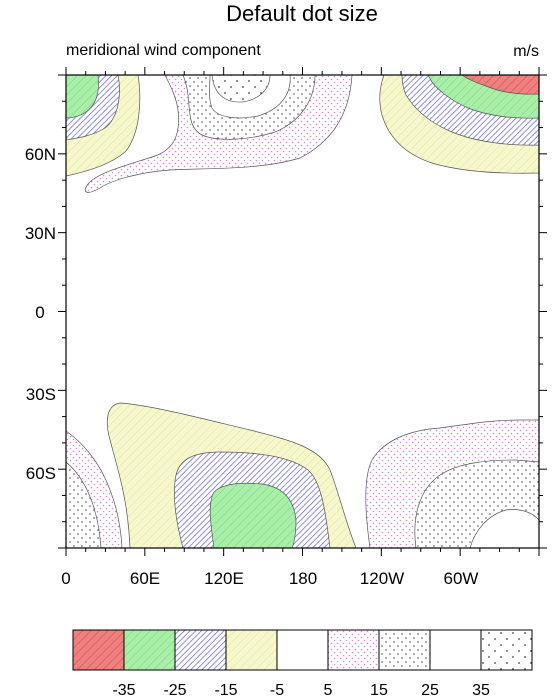 Image resolution: width=552 pixels, height=700 pixels. I want to click on colorbar-label: -15, so click(225, 690).